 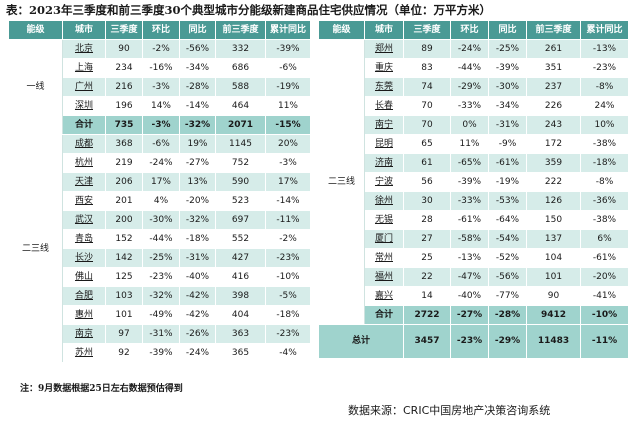 I want to click on q3-value-cell: 92, so click(x=124, y=353).